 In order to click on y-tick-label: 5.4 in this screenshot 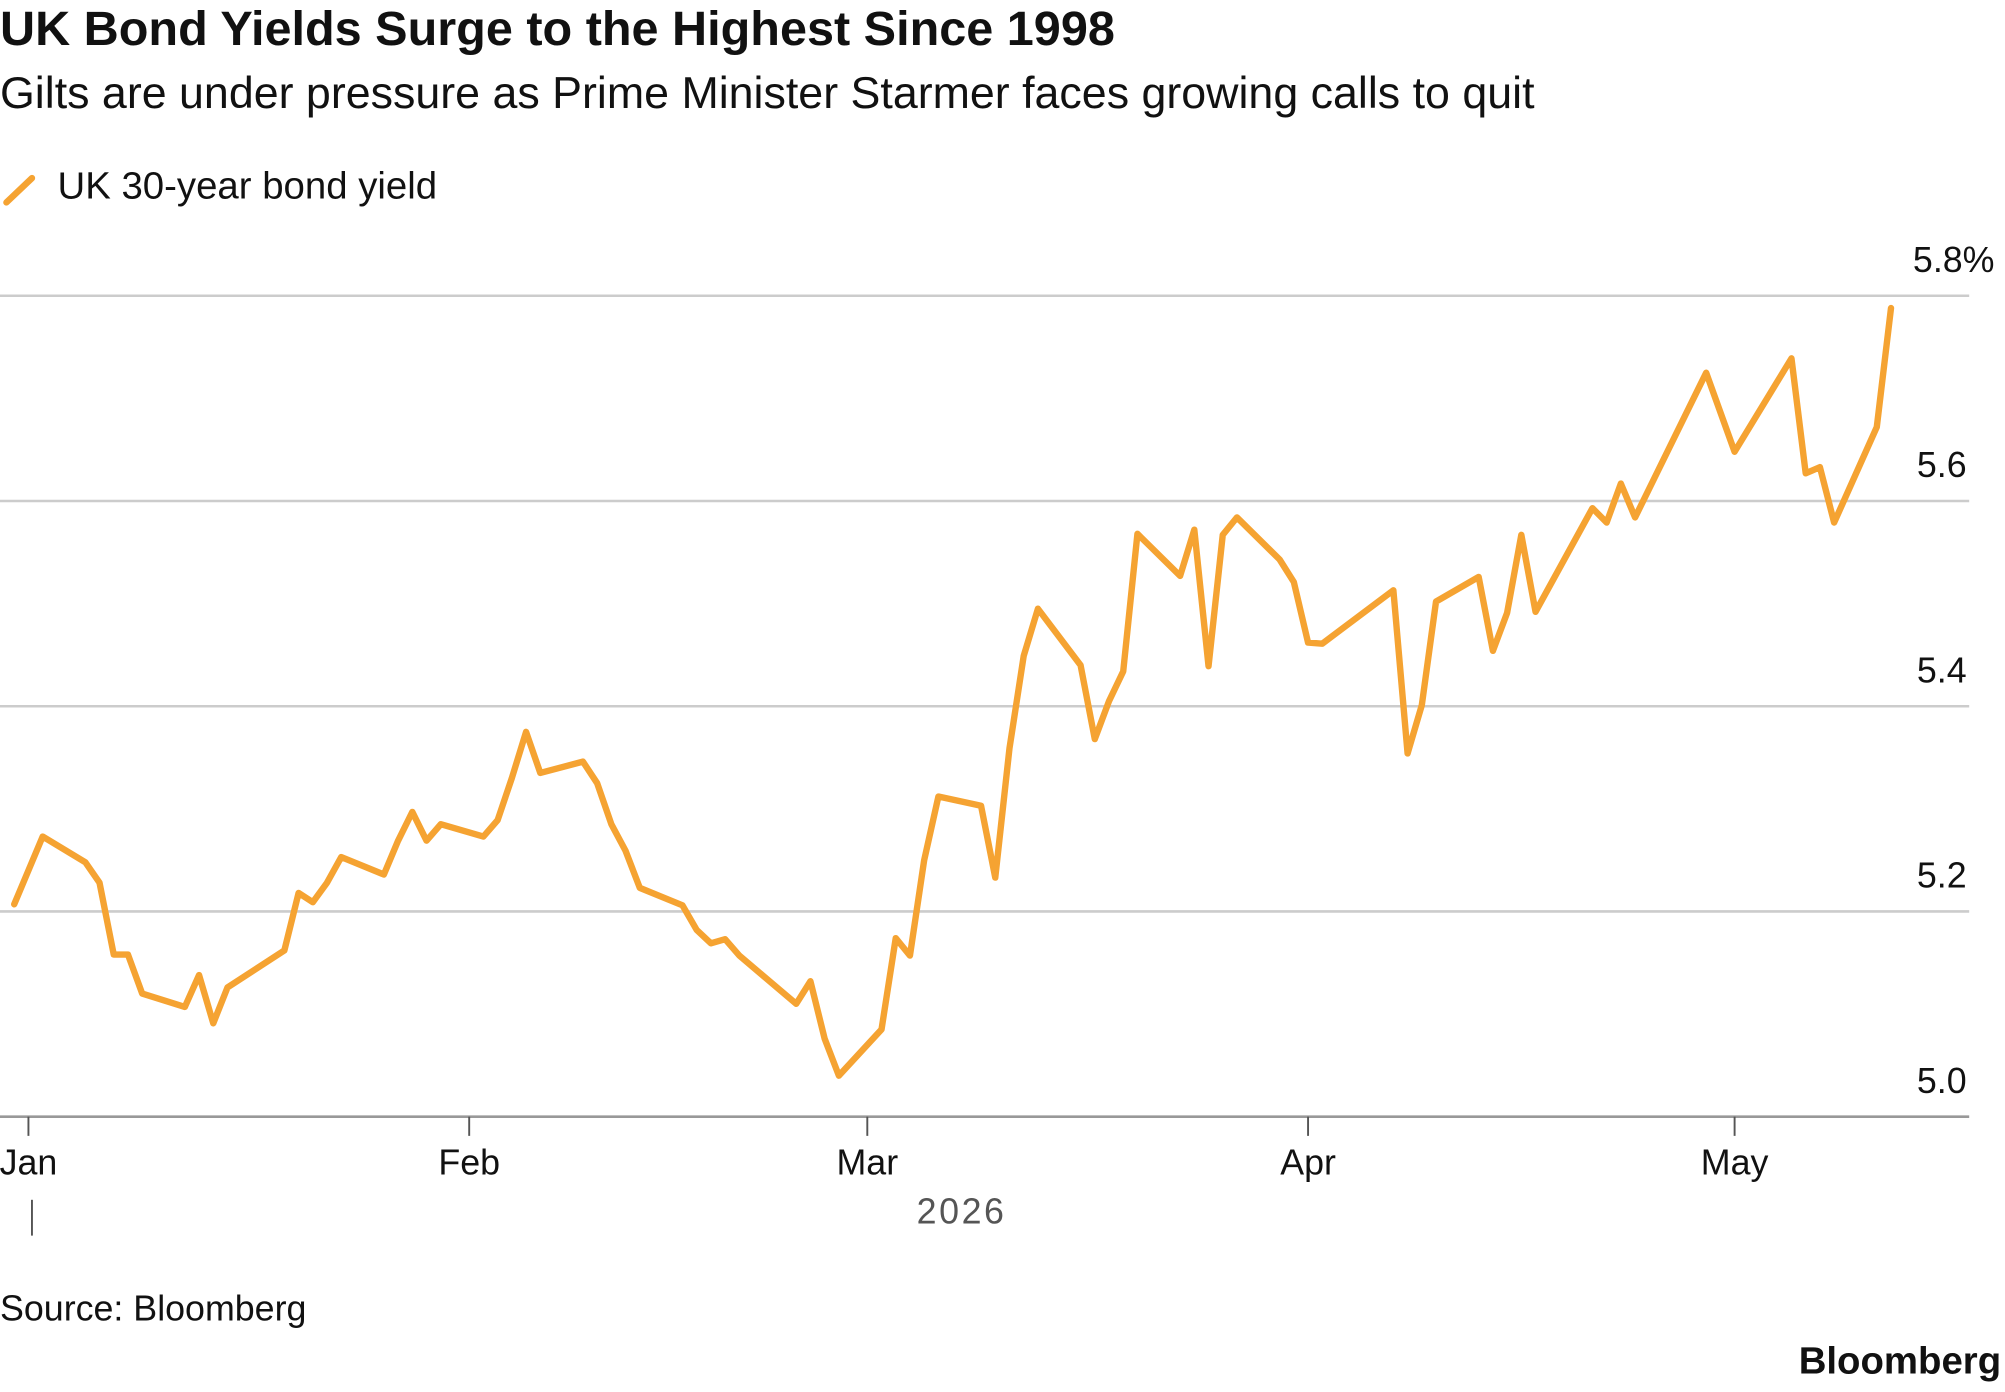, I will do `click(1942, 670)`.